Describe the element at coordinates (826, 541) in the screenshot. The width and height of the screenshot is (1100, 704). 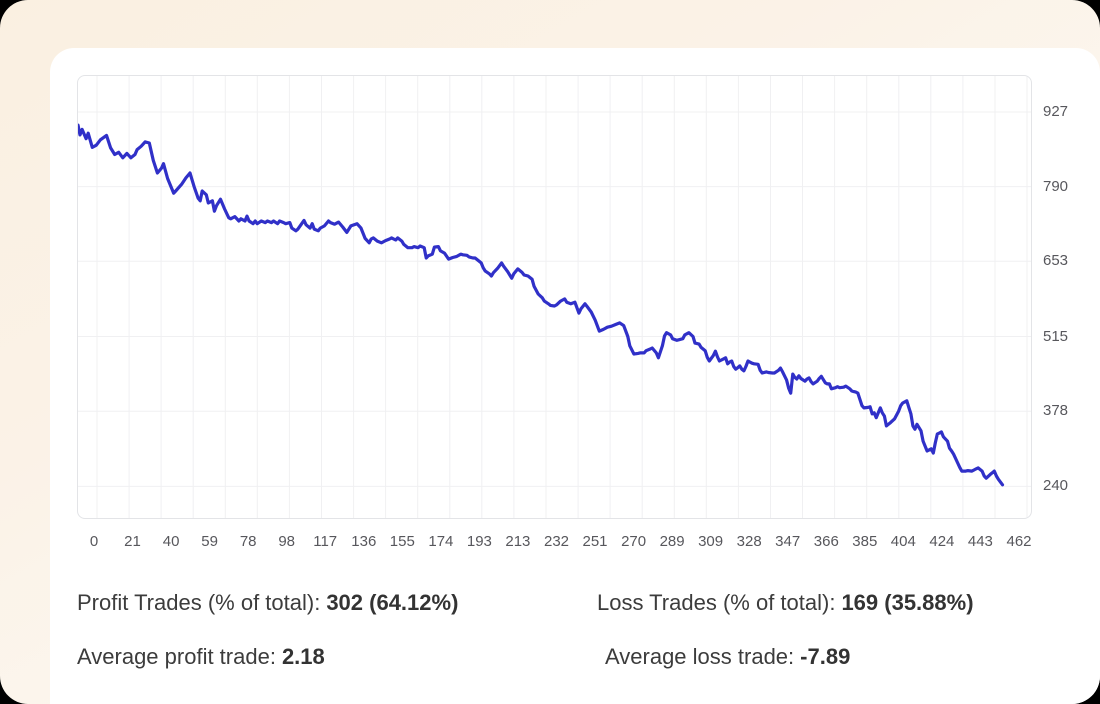
I see `x-tick-label: 366` at that location.